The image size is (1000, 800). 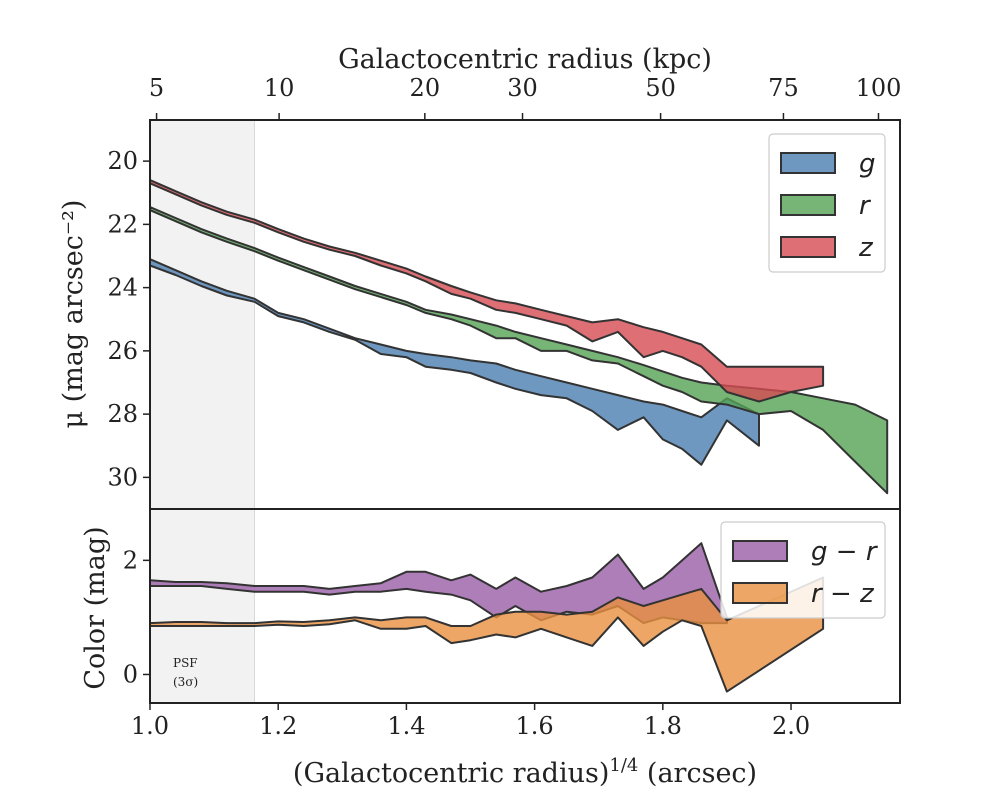 What do you see at coordinates (202, 411) in the screenshot?
I see `psf-region` at bounding box center [202, 411].